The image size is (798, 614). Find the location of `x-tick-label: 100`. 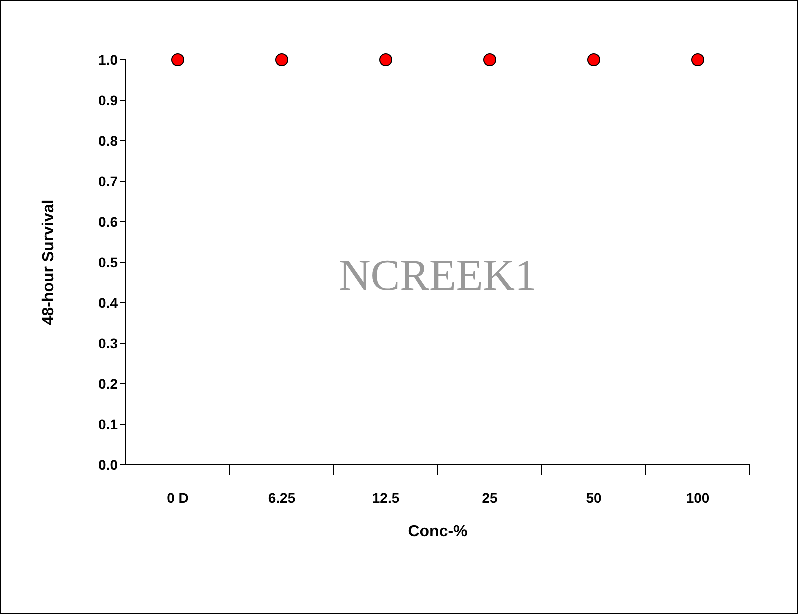

x-tick-label: 100 is located at coordinates (698, 498).